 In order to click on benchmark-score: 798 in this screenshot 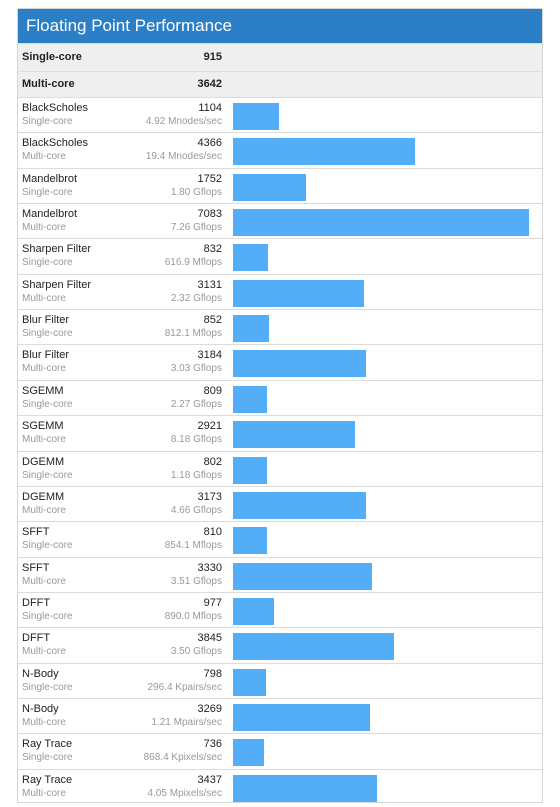, I will do `click(212, 673)`.